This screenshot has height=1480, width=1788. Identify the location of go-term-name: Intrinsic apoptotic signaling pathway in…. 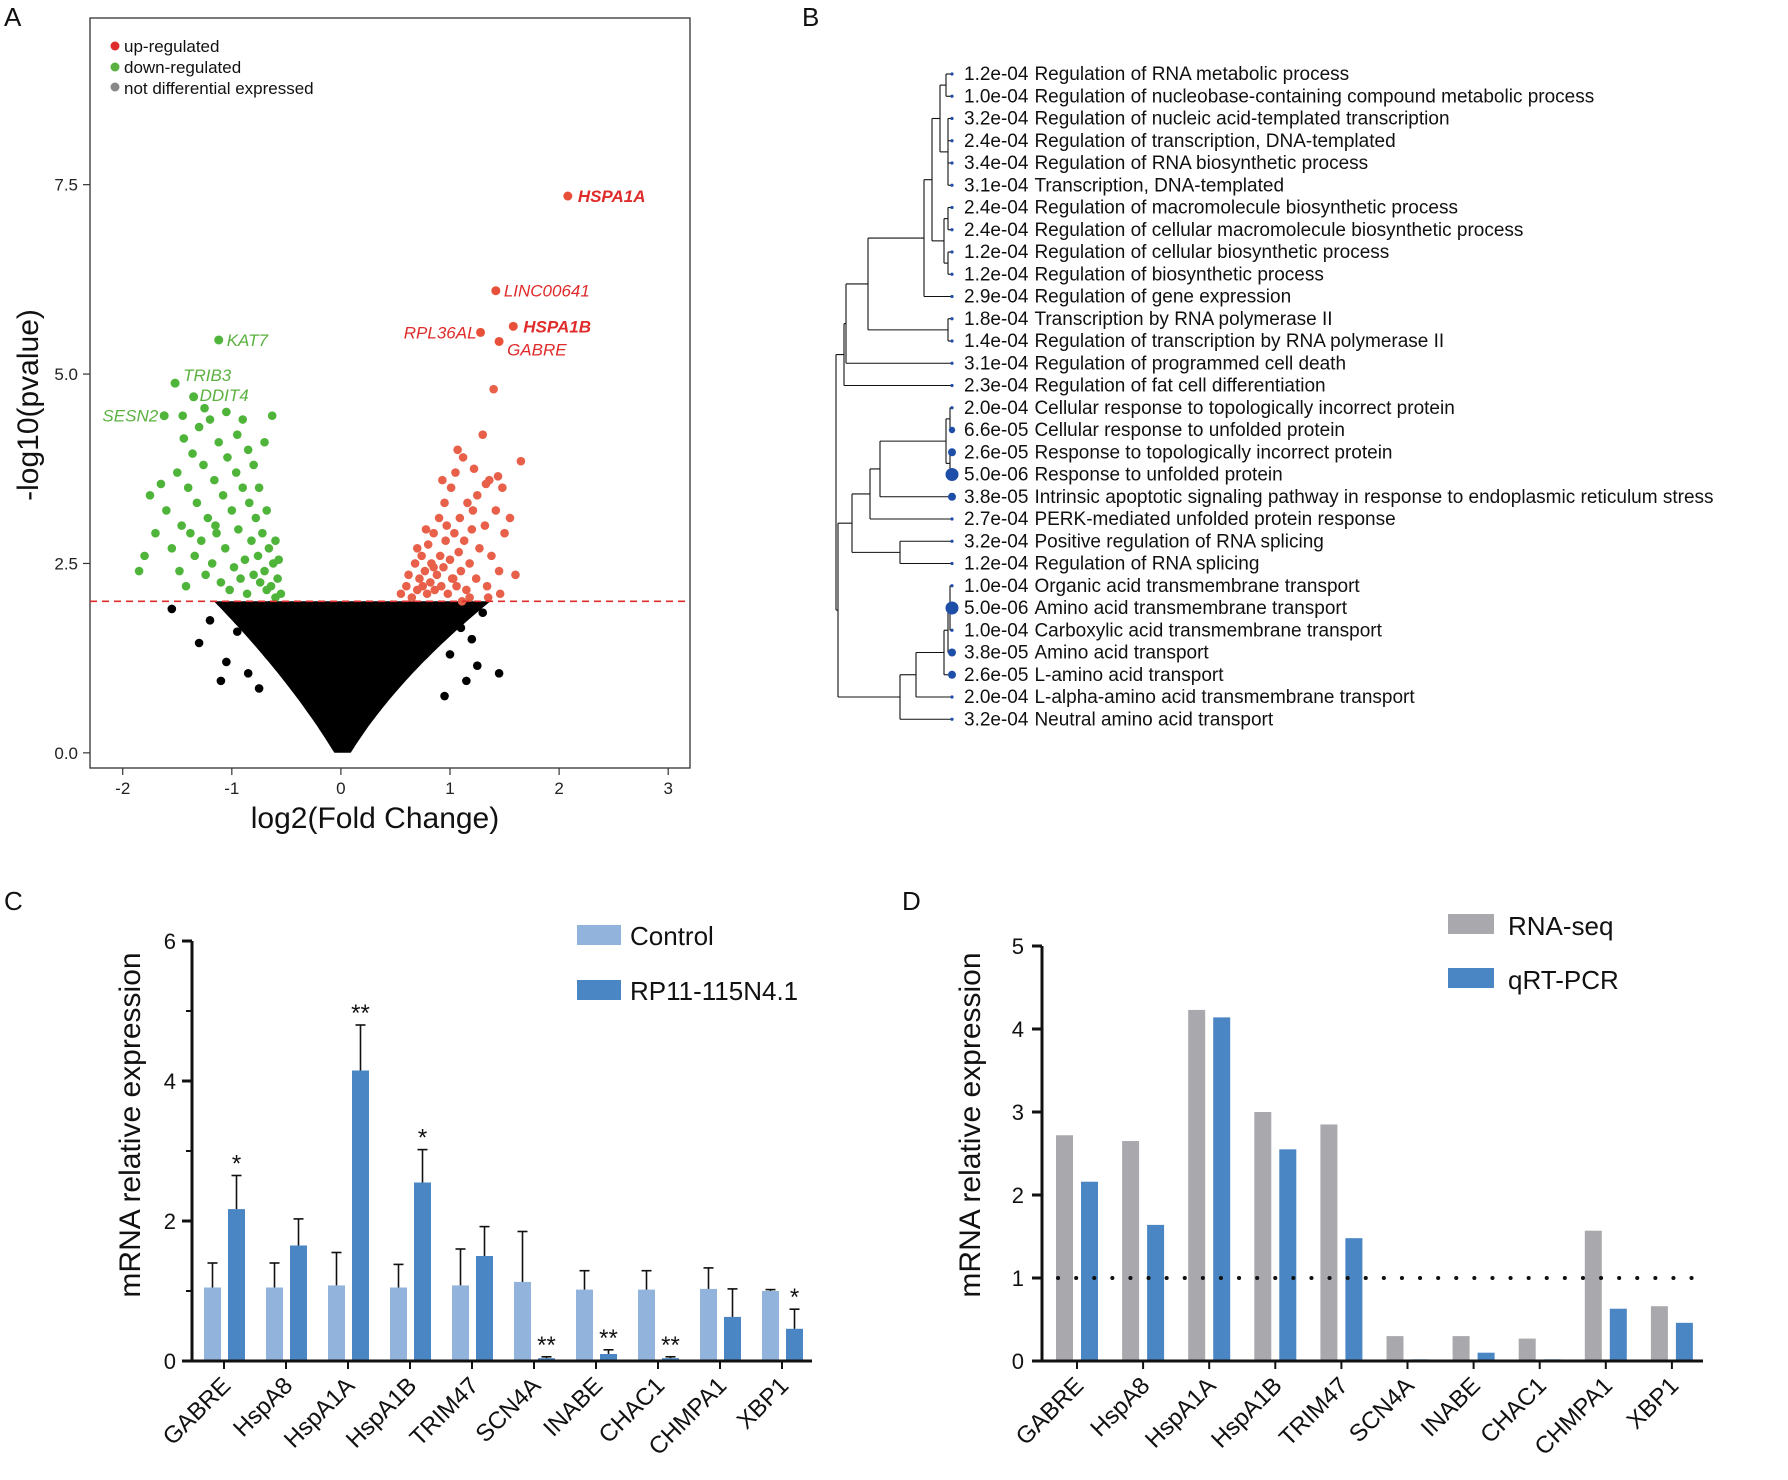
(1373, 497).